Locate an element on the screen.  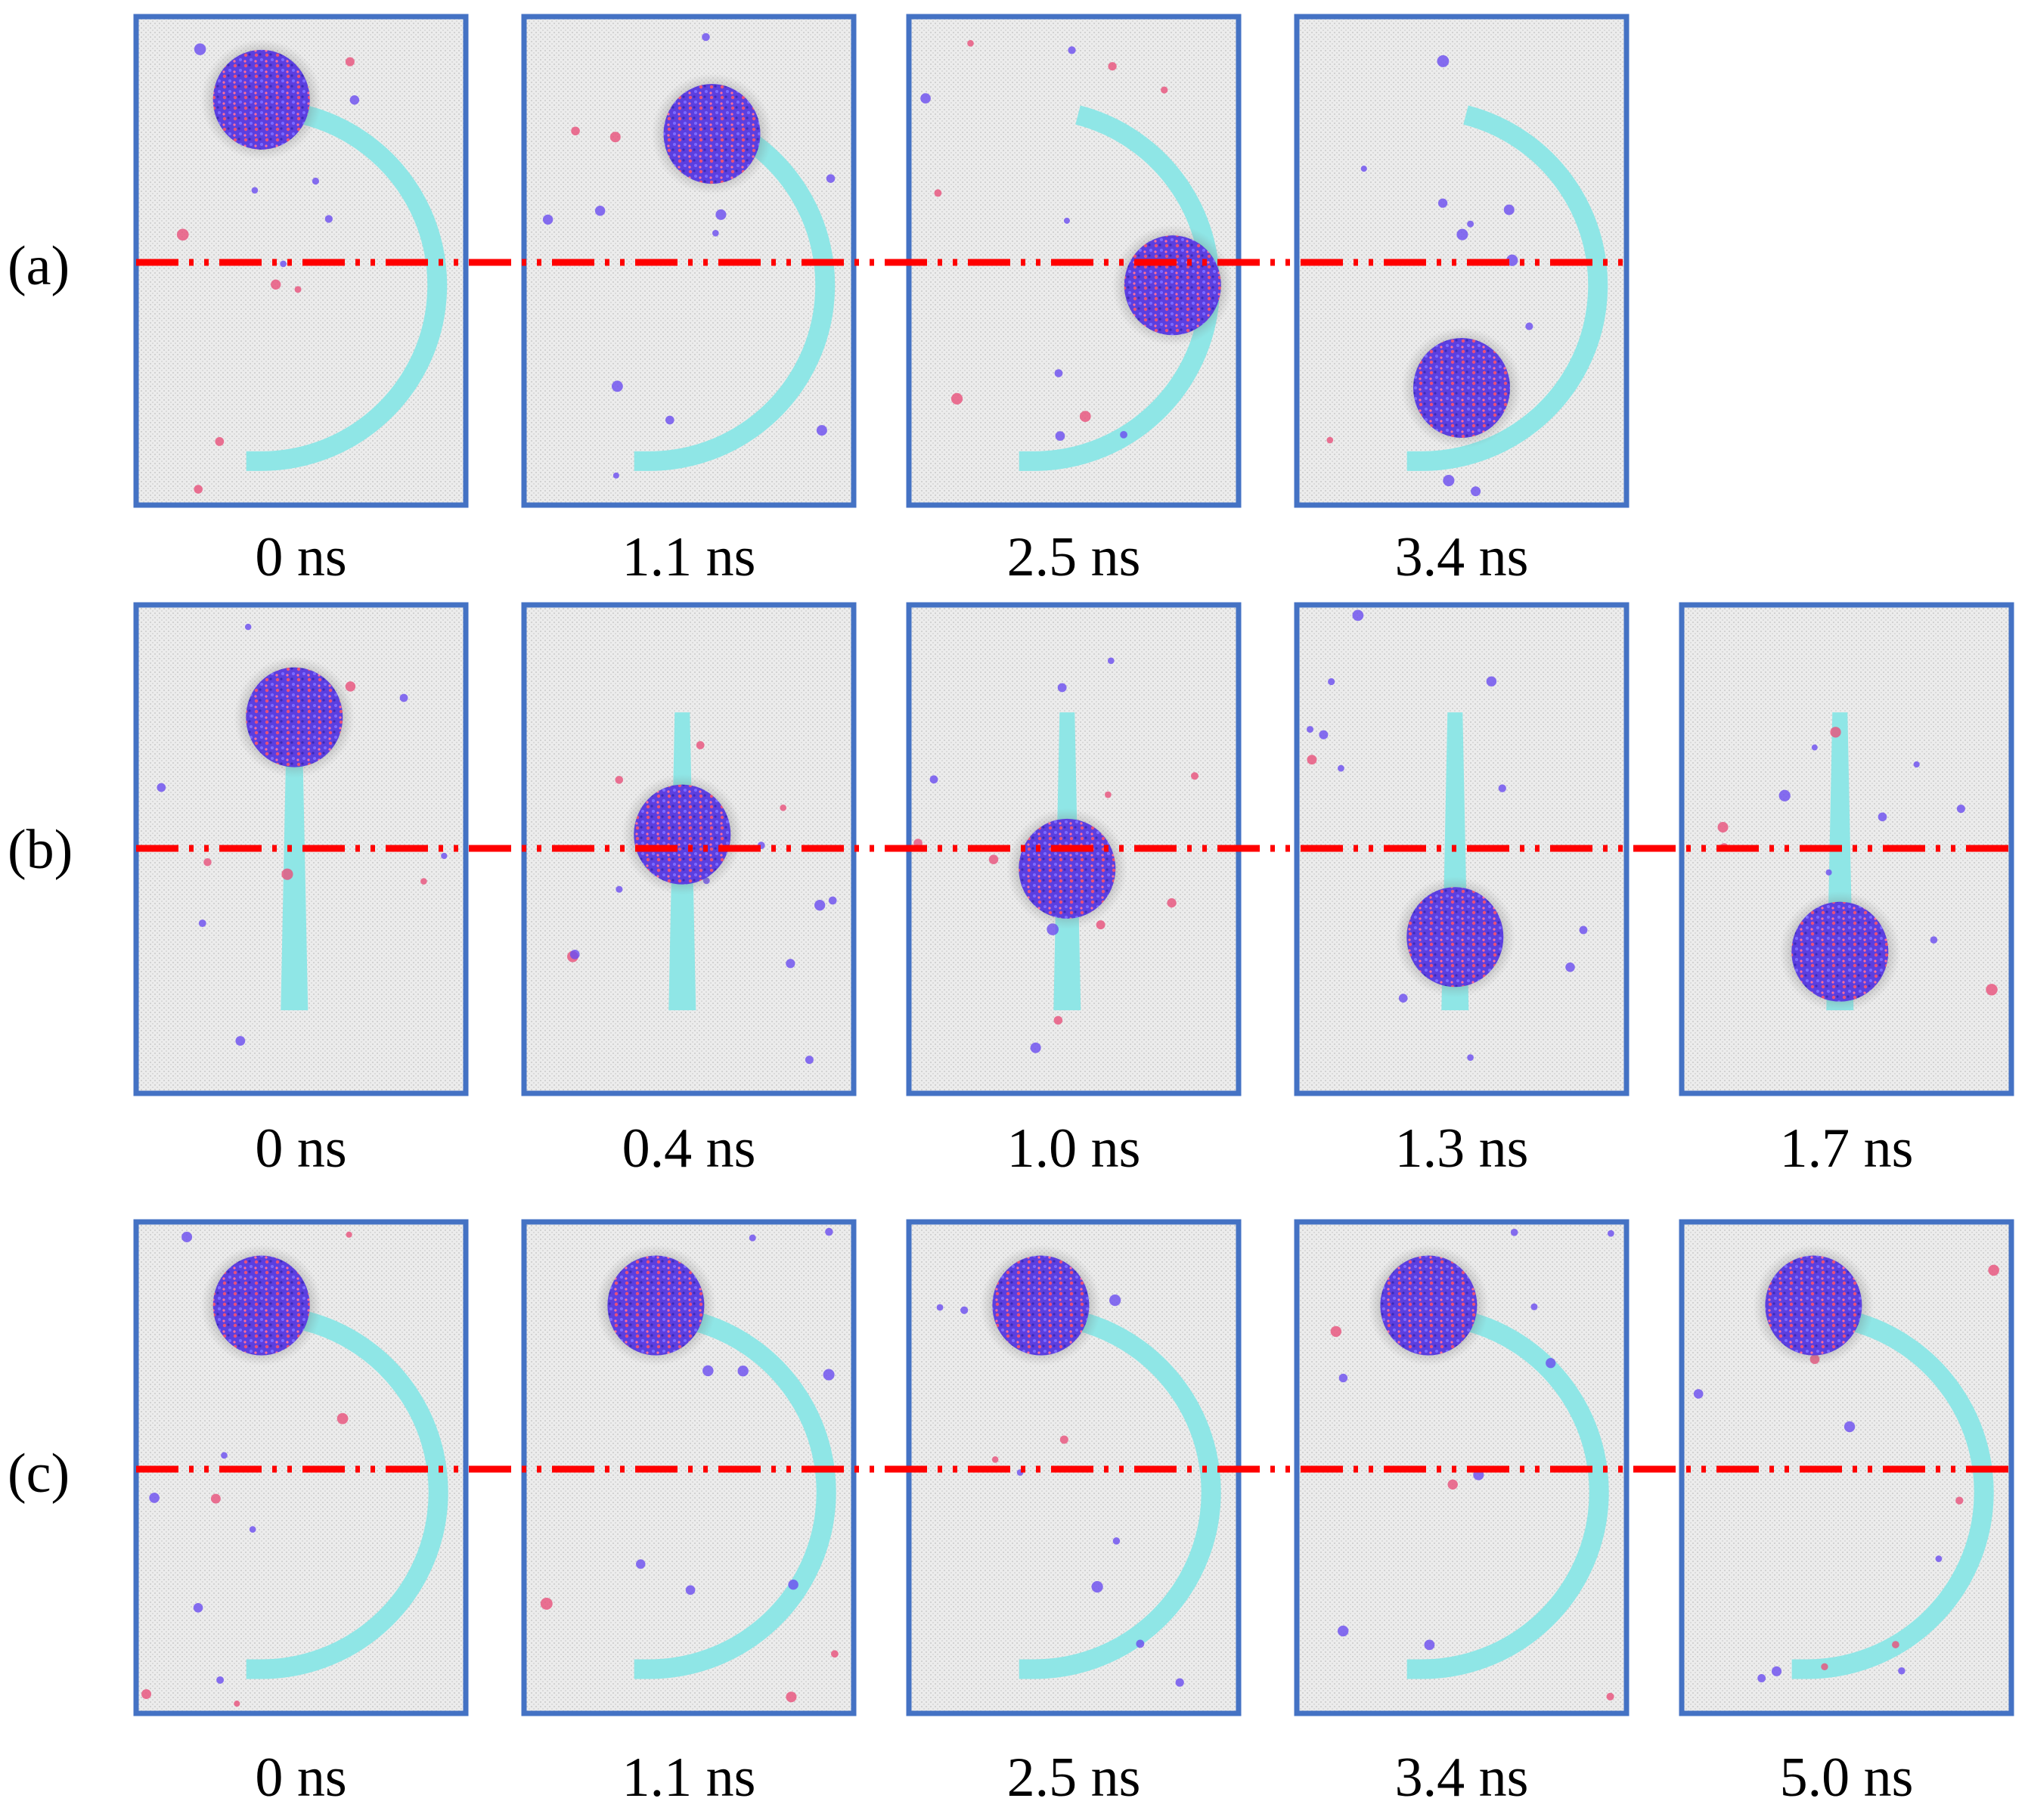
frame-border is located at coordinates (1462, 849).